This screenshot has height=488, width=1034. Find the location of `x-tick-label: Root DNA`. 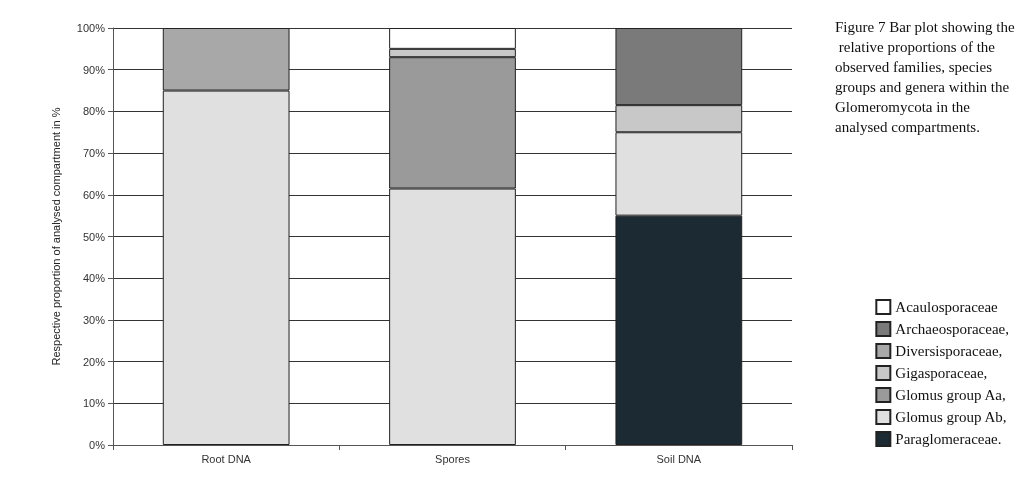

x-tick-label: Root DNA is located at coordinates (226, 458).